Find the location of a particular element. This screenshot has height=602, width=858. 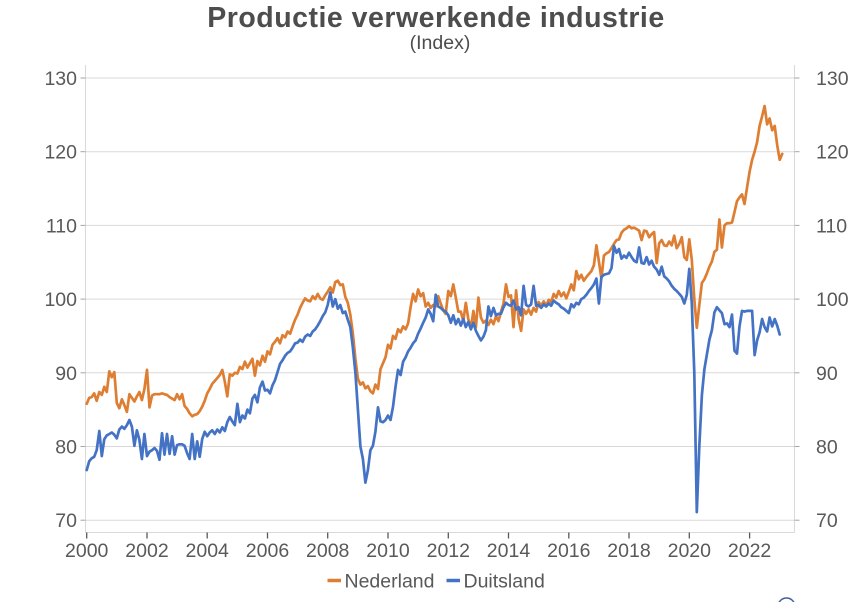

svg-text: 2016 is located at coordinates (568, 551).